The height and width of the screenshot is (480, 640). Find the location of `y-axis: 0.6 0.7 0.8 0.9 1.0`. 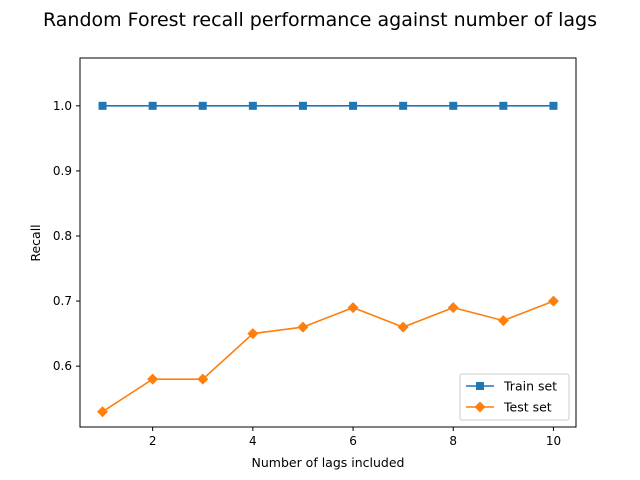

y-axis: 0.6 0.7 0.8 0.9 1.0 is located at coordinates (66, 236).